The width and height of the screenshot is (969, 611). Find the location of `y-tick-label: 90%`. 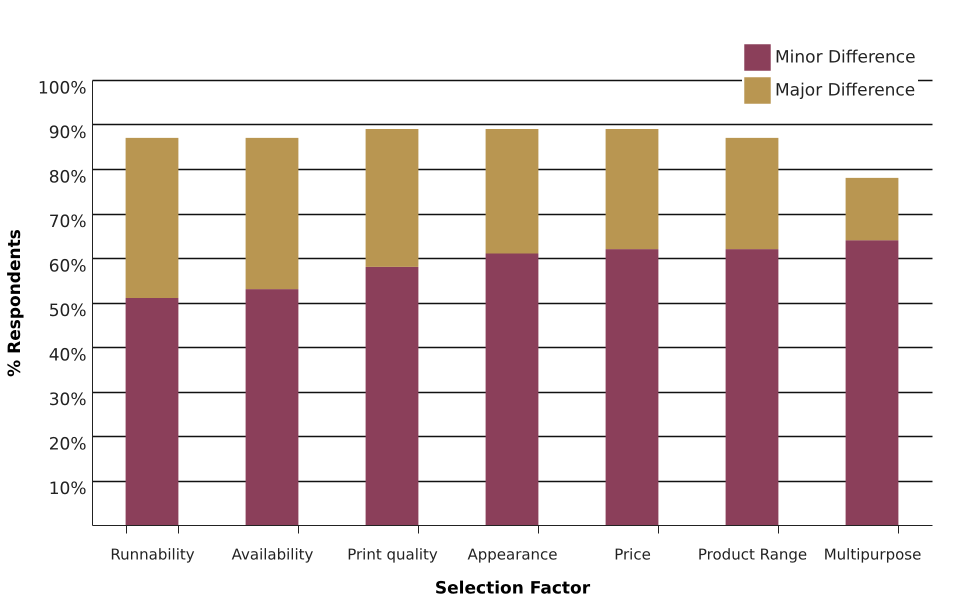

y-tick-label: 90% is located at coordinates (67, 133).